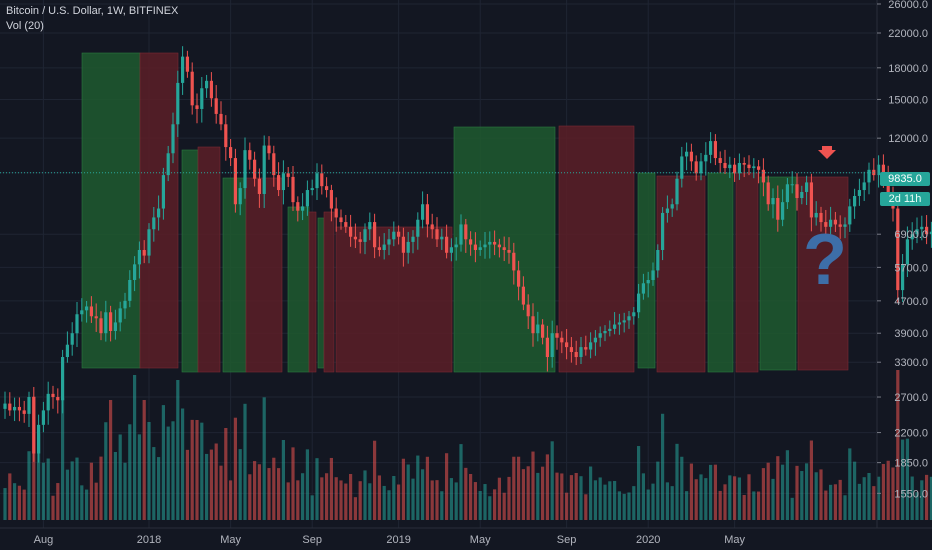 This screenshot has width=932, height=550. I want to click on green-zone, so click(298, 289).